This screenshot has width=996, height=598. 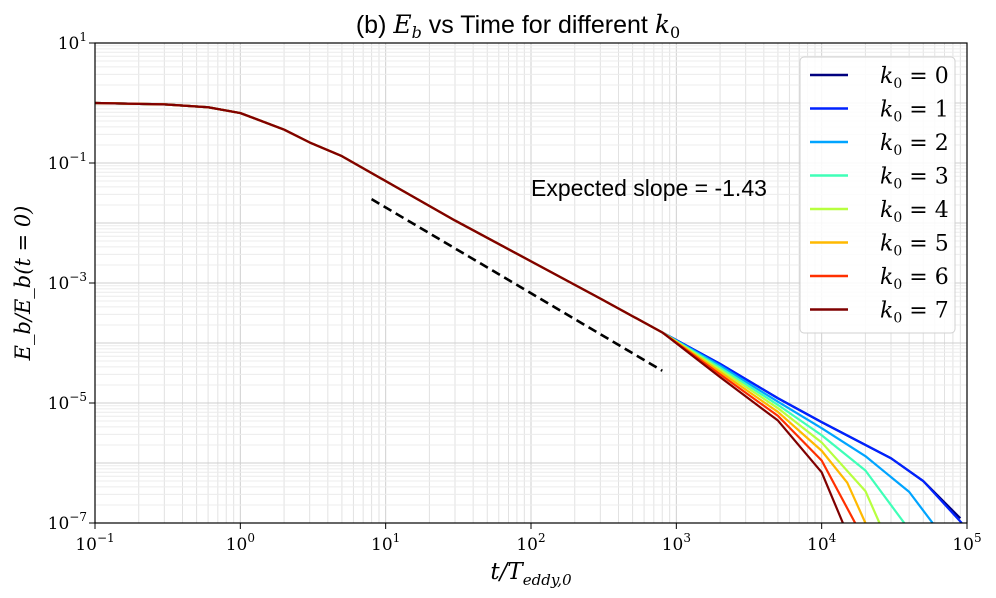 I want to click on legend-value: 2, so click(x=942, y=143).